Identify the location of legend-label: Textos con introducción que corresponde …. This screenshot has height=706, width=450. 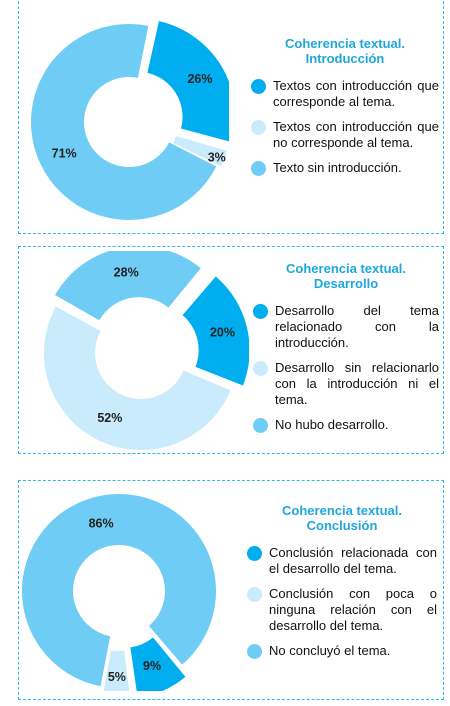
(356, 93).